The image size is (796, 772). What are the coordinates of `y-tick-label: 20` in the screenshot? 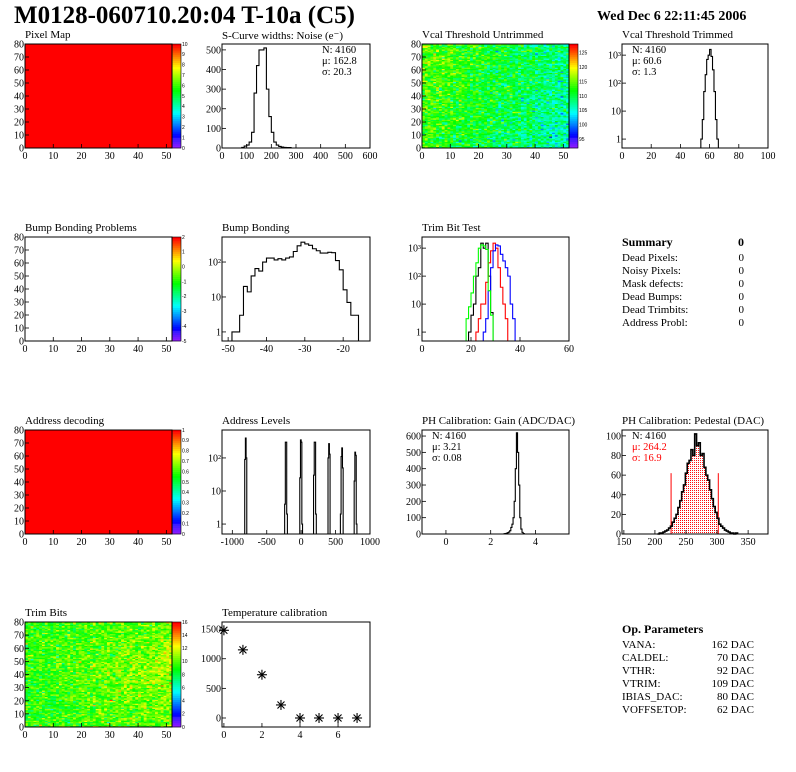 It's located at (616, 515).